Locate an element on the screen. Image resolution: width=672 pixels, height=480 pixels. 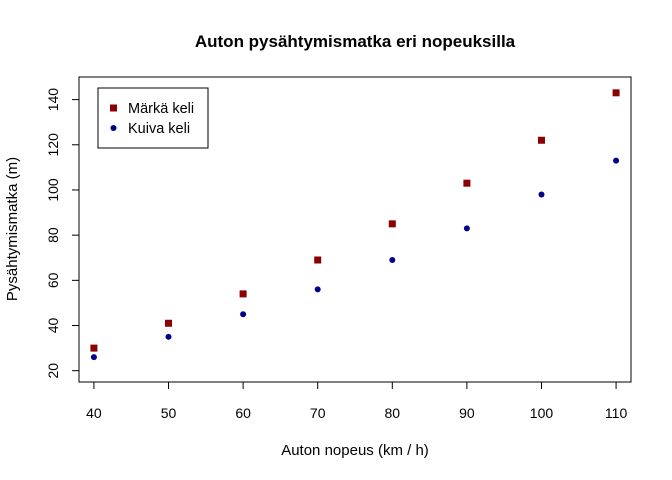
y-tick-label: 120 is located at coordinates (53, 145).